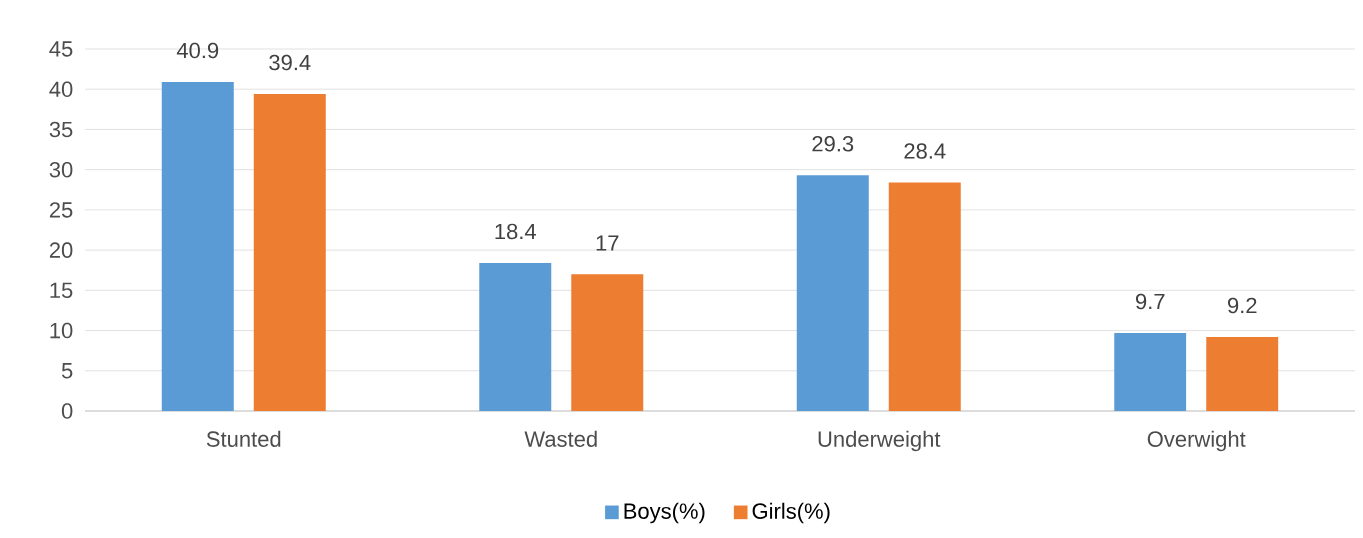 The height and width of the screenshot is (538, 1363). Describe the element at coordinates (879, 441) in the screenshot. I see `x-tick-label: Underweight` at that location.